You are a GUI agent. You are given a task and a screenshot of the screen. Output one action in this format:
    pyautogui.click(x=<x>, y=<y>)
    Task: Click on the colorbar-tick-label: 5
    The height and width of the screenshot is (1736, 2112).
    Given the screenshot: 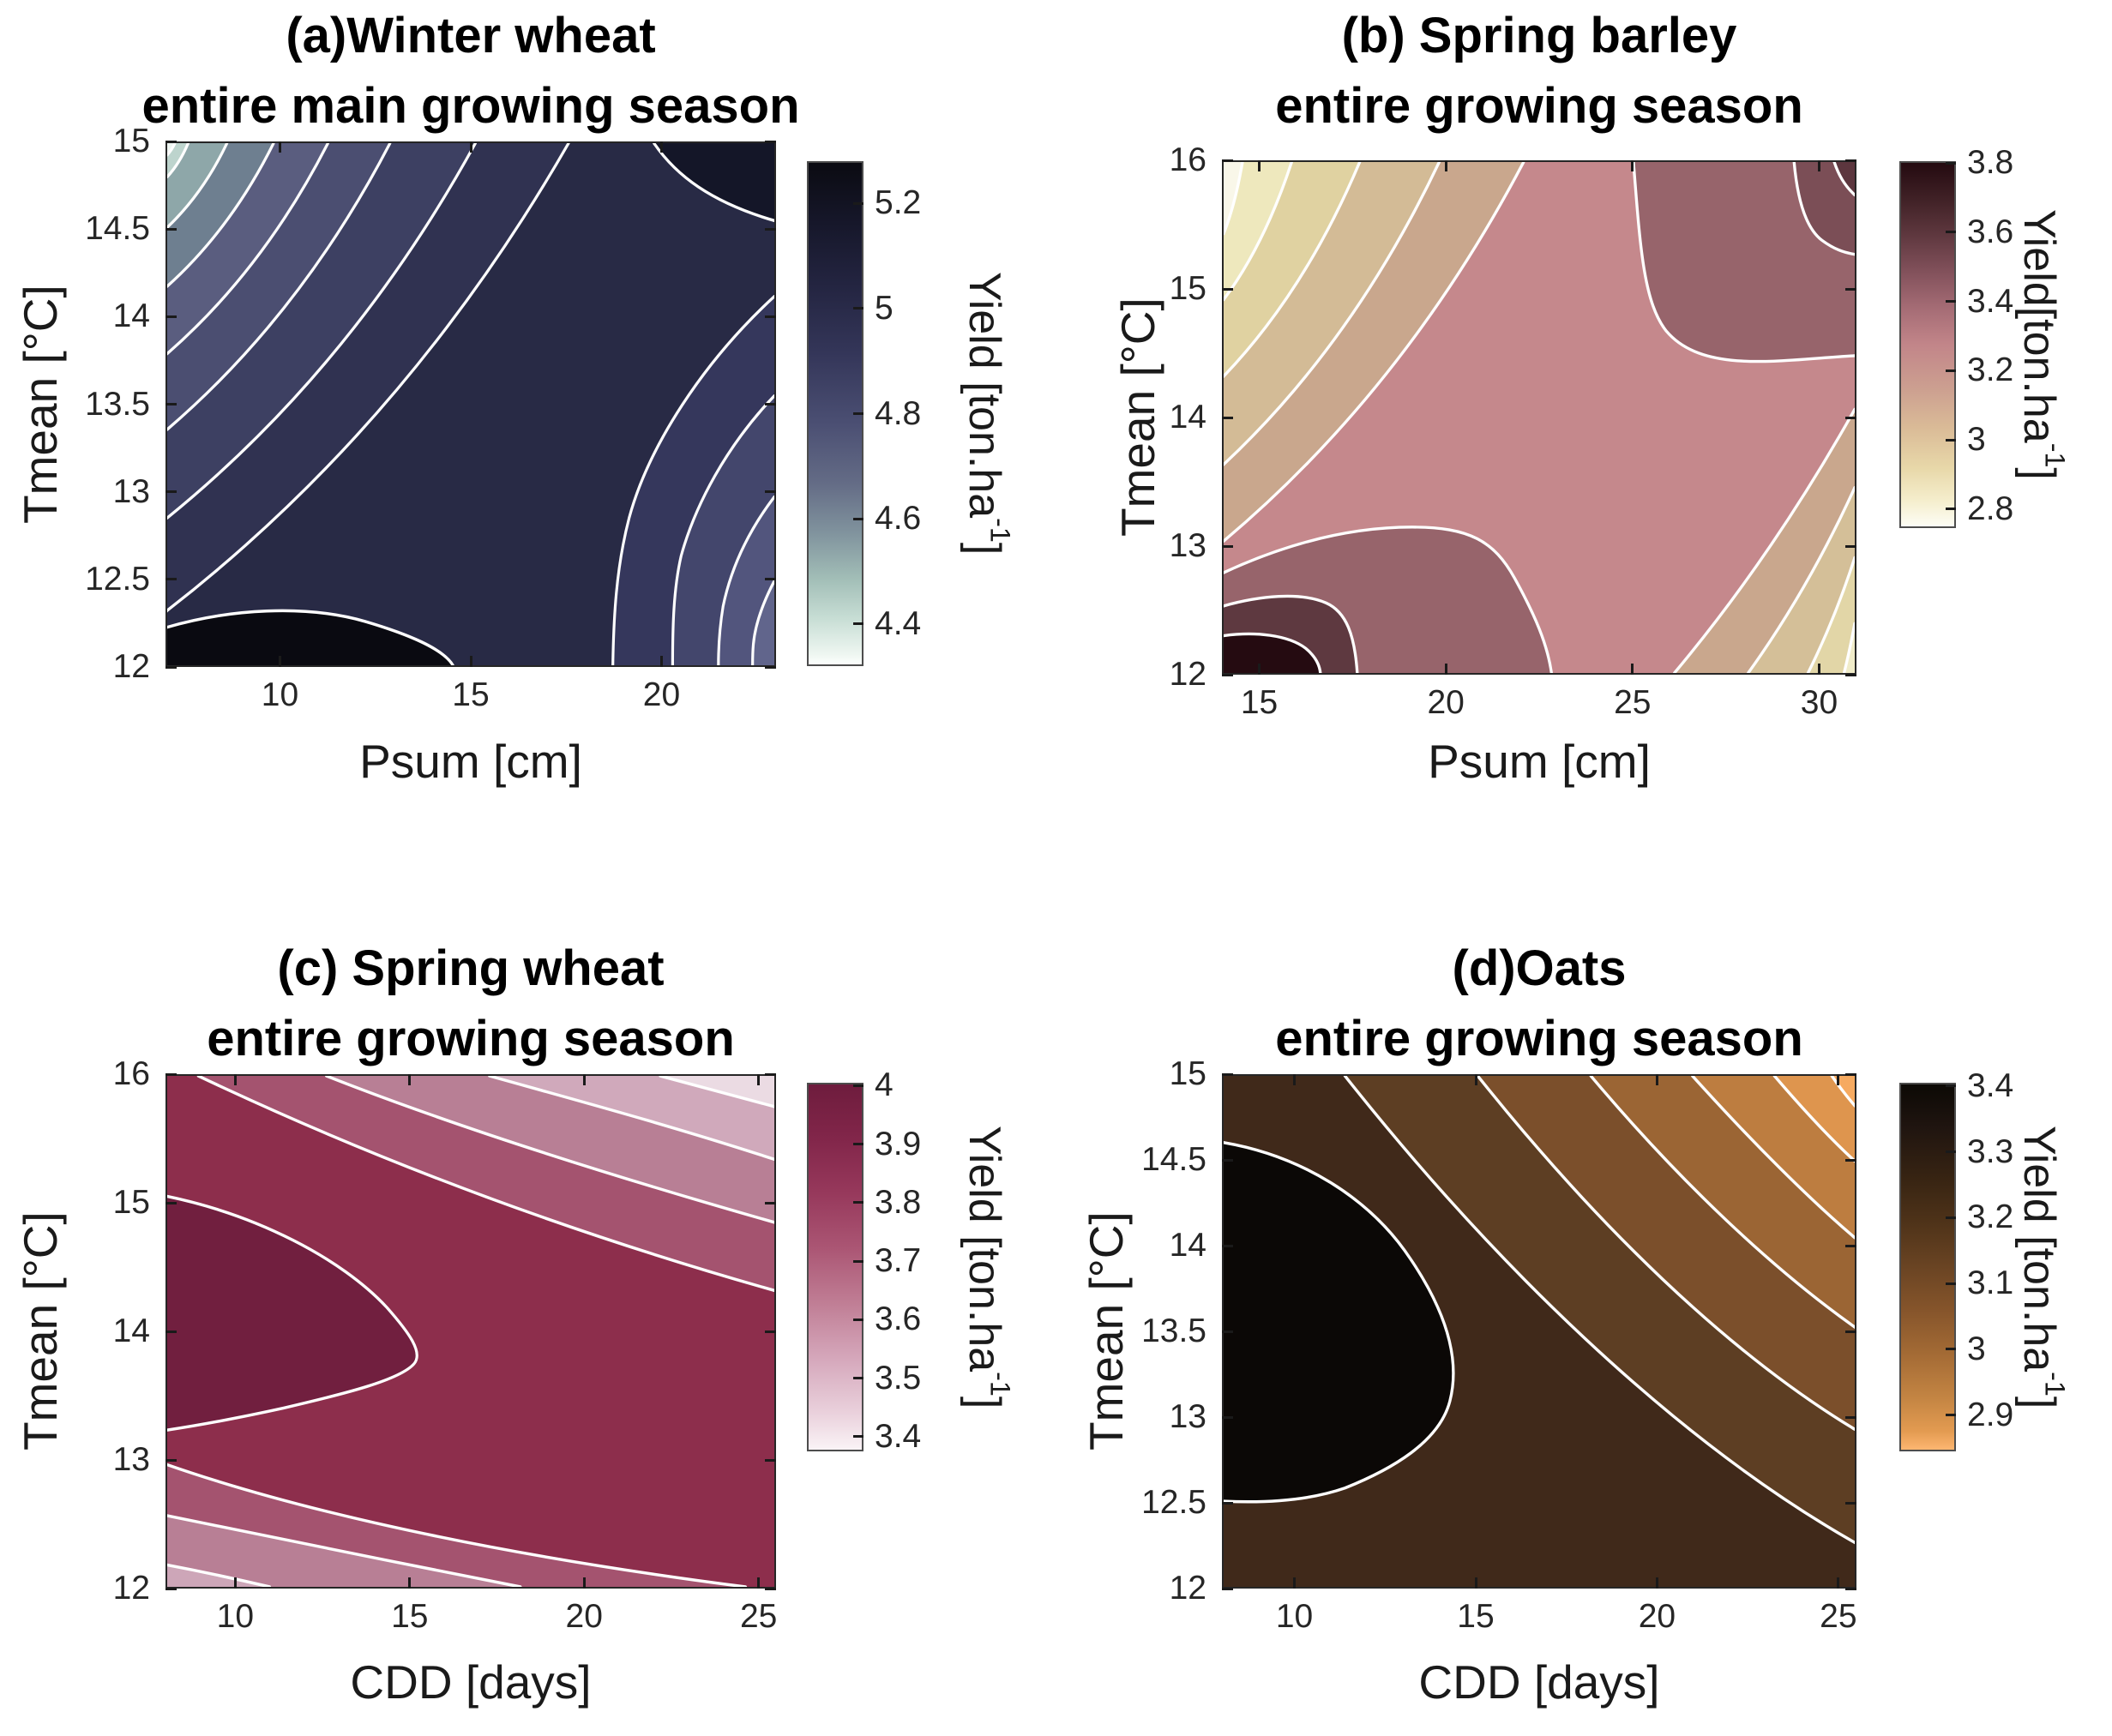 What is the action you would take?
    pyautogui.click(x=885, y=308)
    